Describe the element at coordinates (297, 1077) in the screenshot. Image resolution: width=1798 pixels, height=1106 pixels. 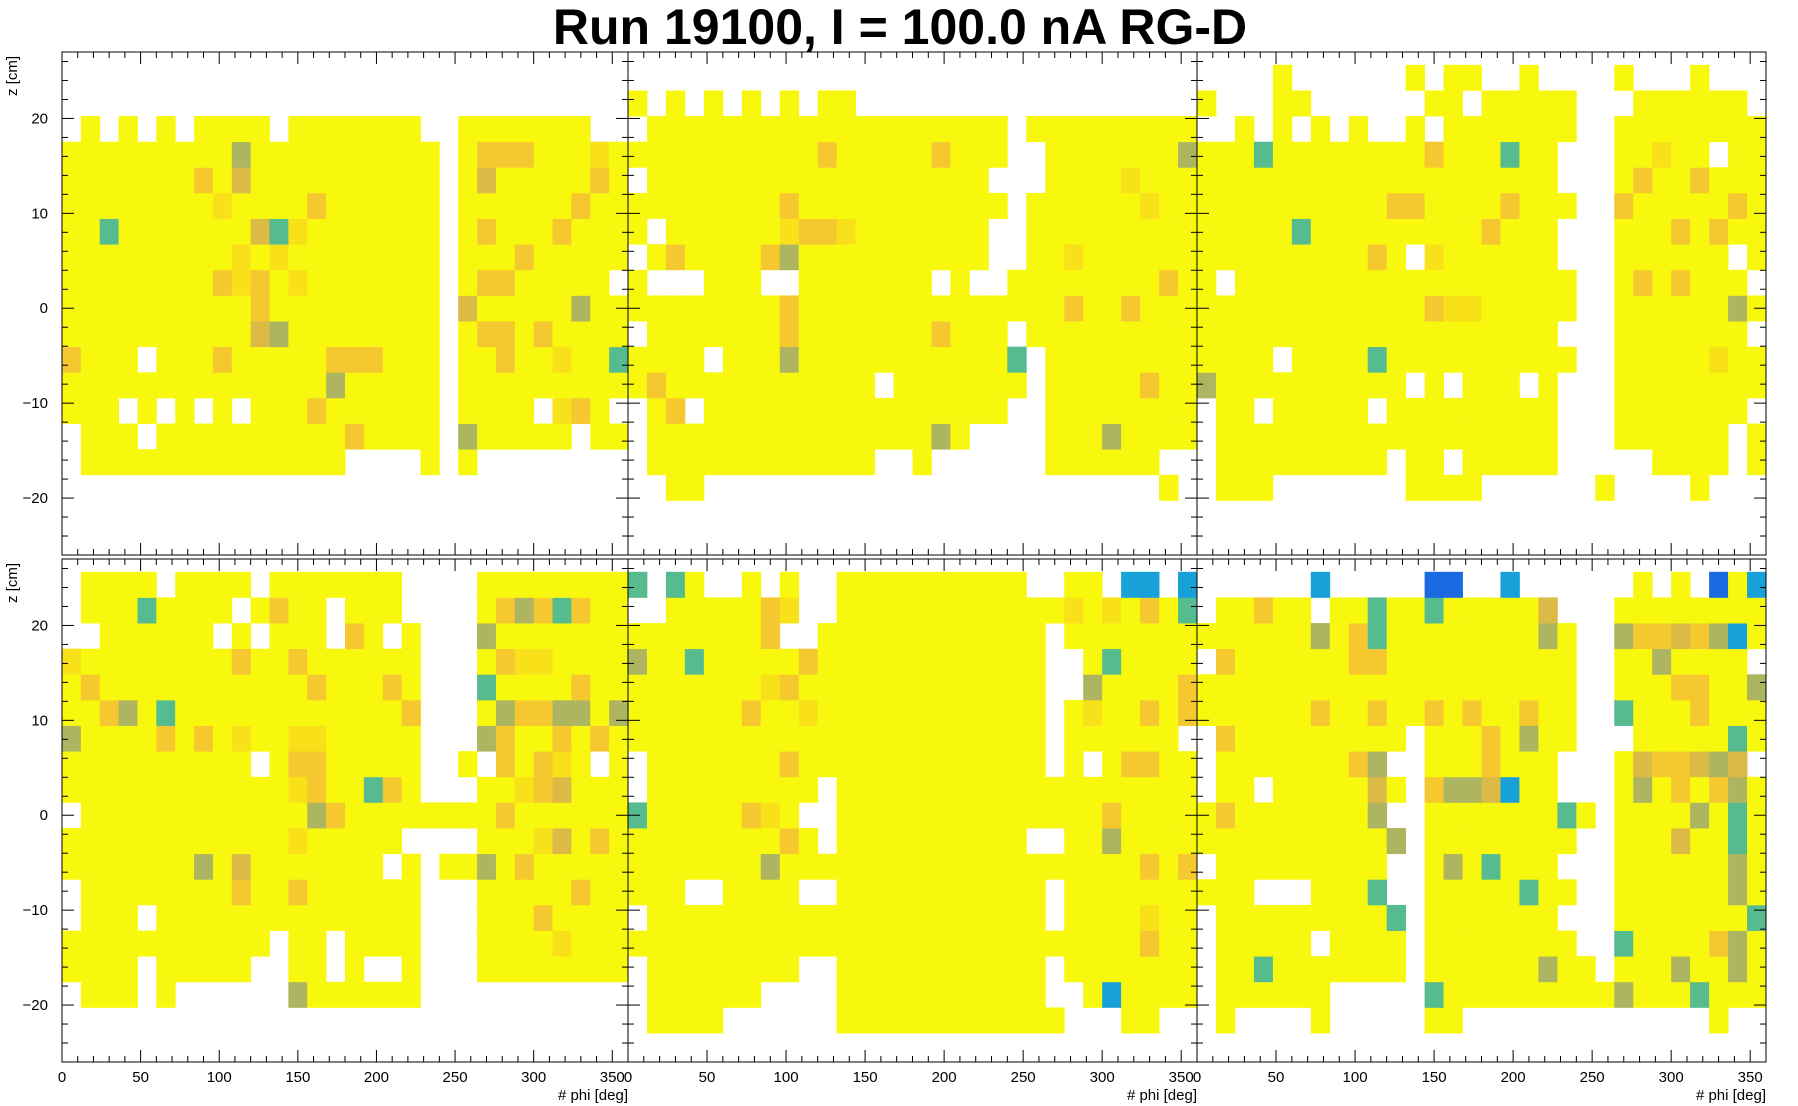
I see `x-tick-label: 150` at that location.